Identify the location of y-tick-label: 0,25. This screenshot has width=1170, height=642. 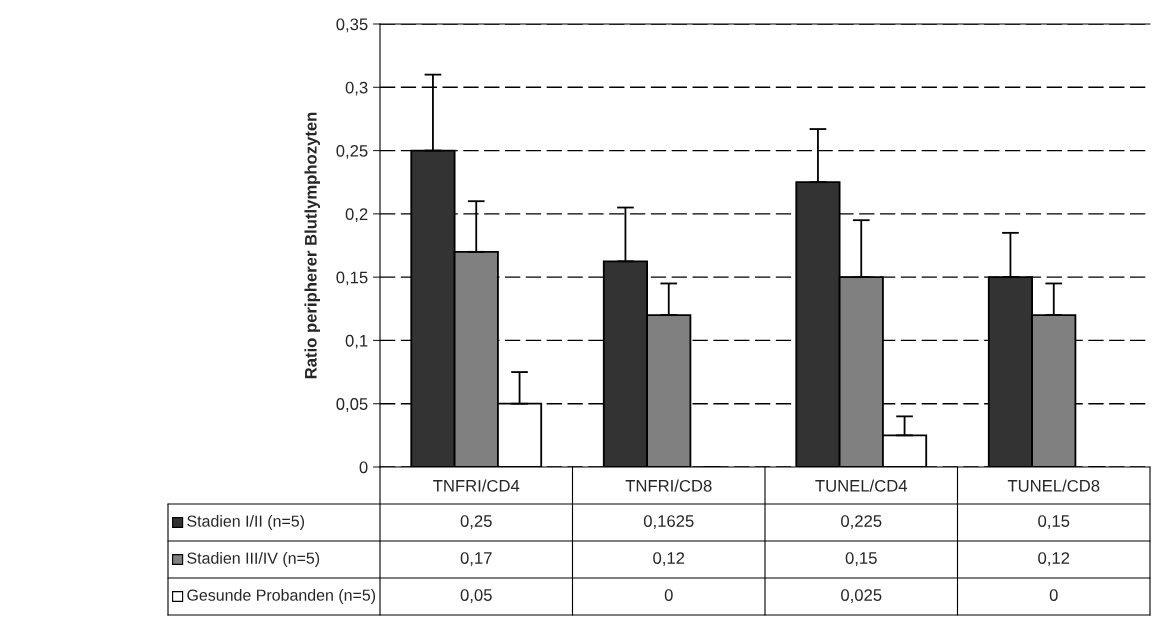
(352, 151).